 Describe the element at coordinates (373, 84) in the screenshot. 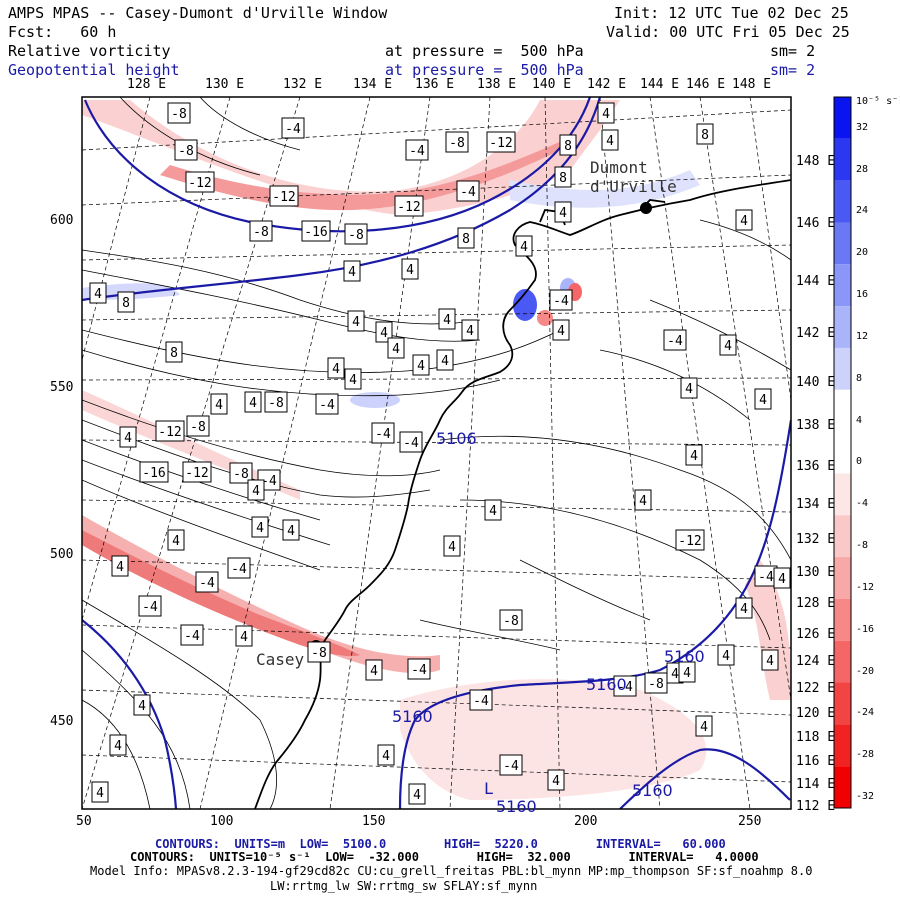

I see `top-axis-label: 134 E` at that location.